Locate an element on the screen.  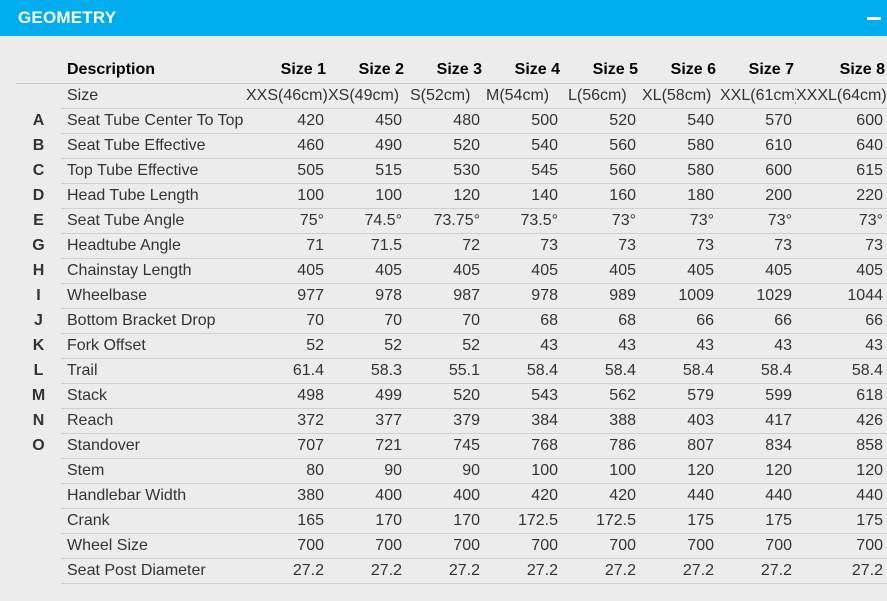
row-label: Chainstay Length is located at coordinates (153, 271).